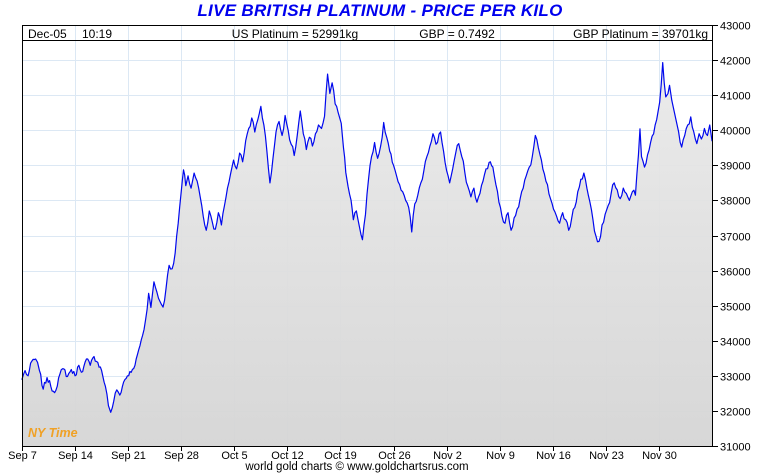 Image resolution: width=760 pixels, height=475 pixels. Describe the element at coordinates (295, 34) in the screenshot. I see `us-platinum-quote: US Platinum = 52991kg` at that location.